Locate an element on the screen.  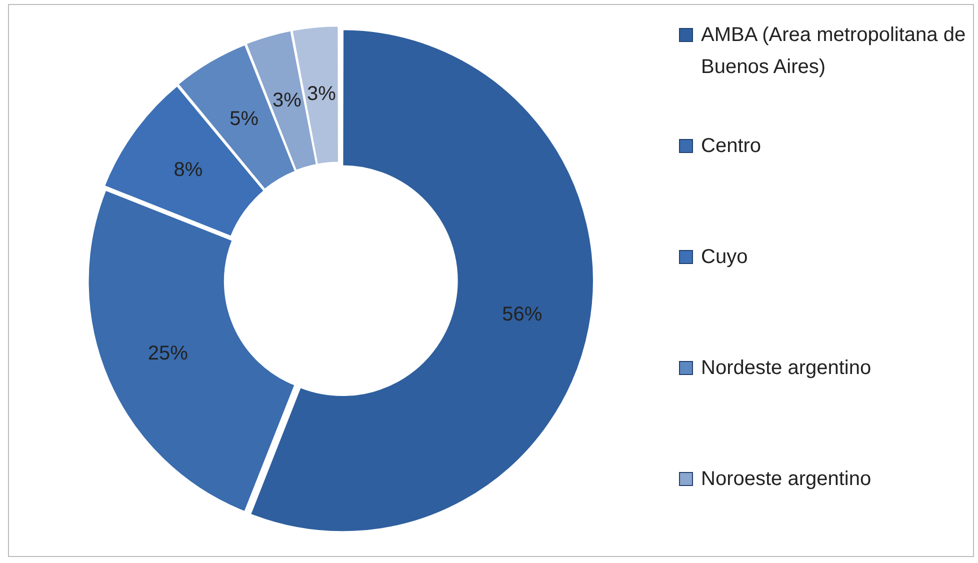
legend-label: Centro is located at coordinates (731, 146).